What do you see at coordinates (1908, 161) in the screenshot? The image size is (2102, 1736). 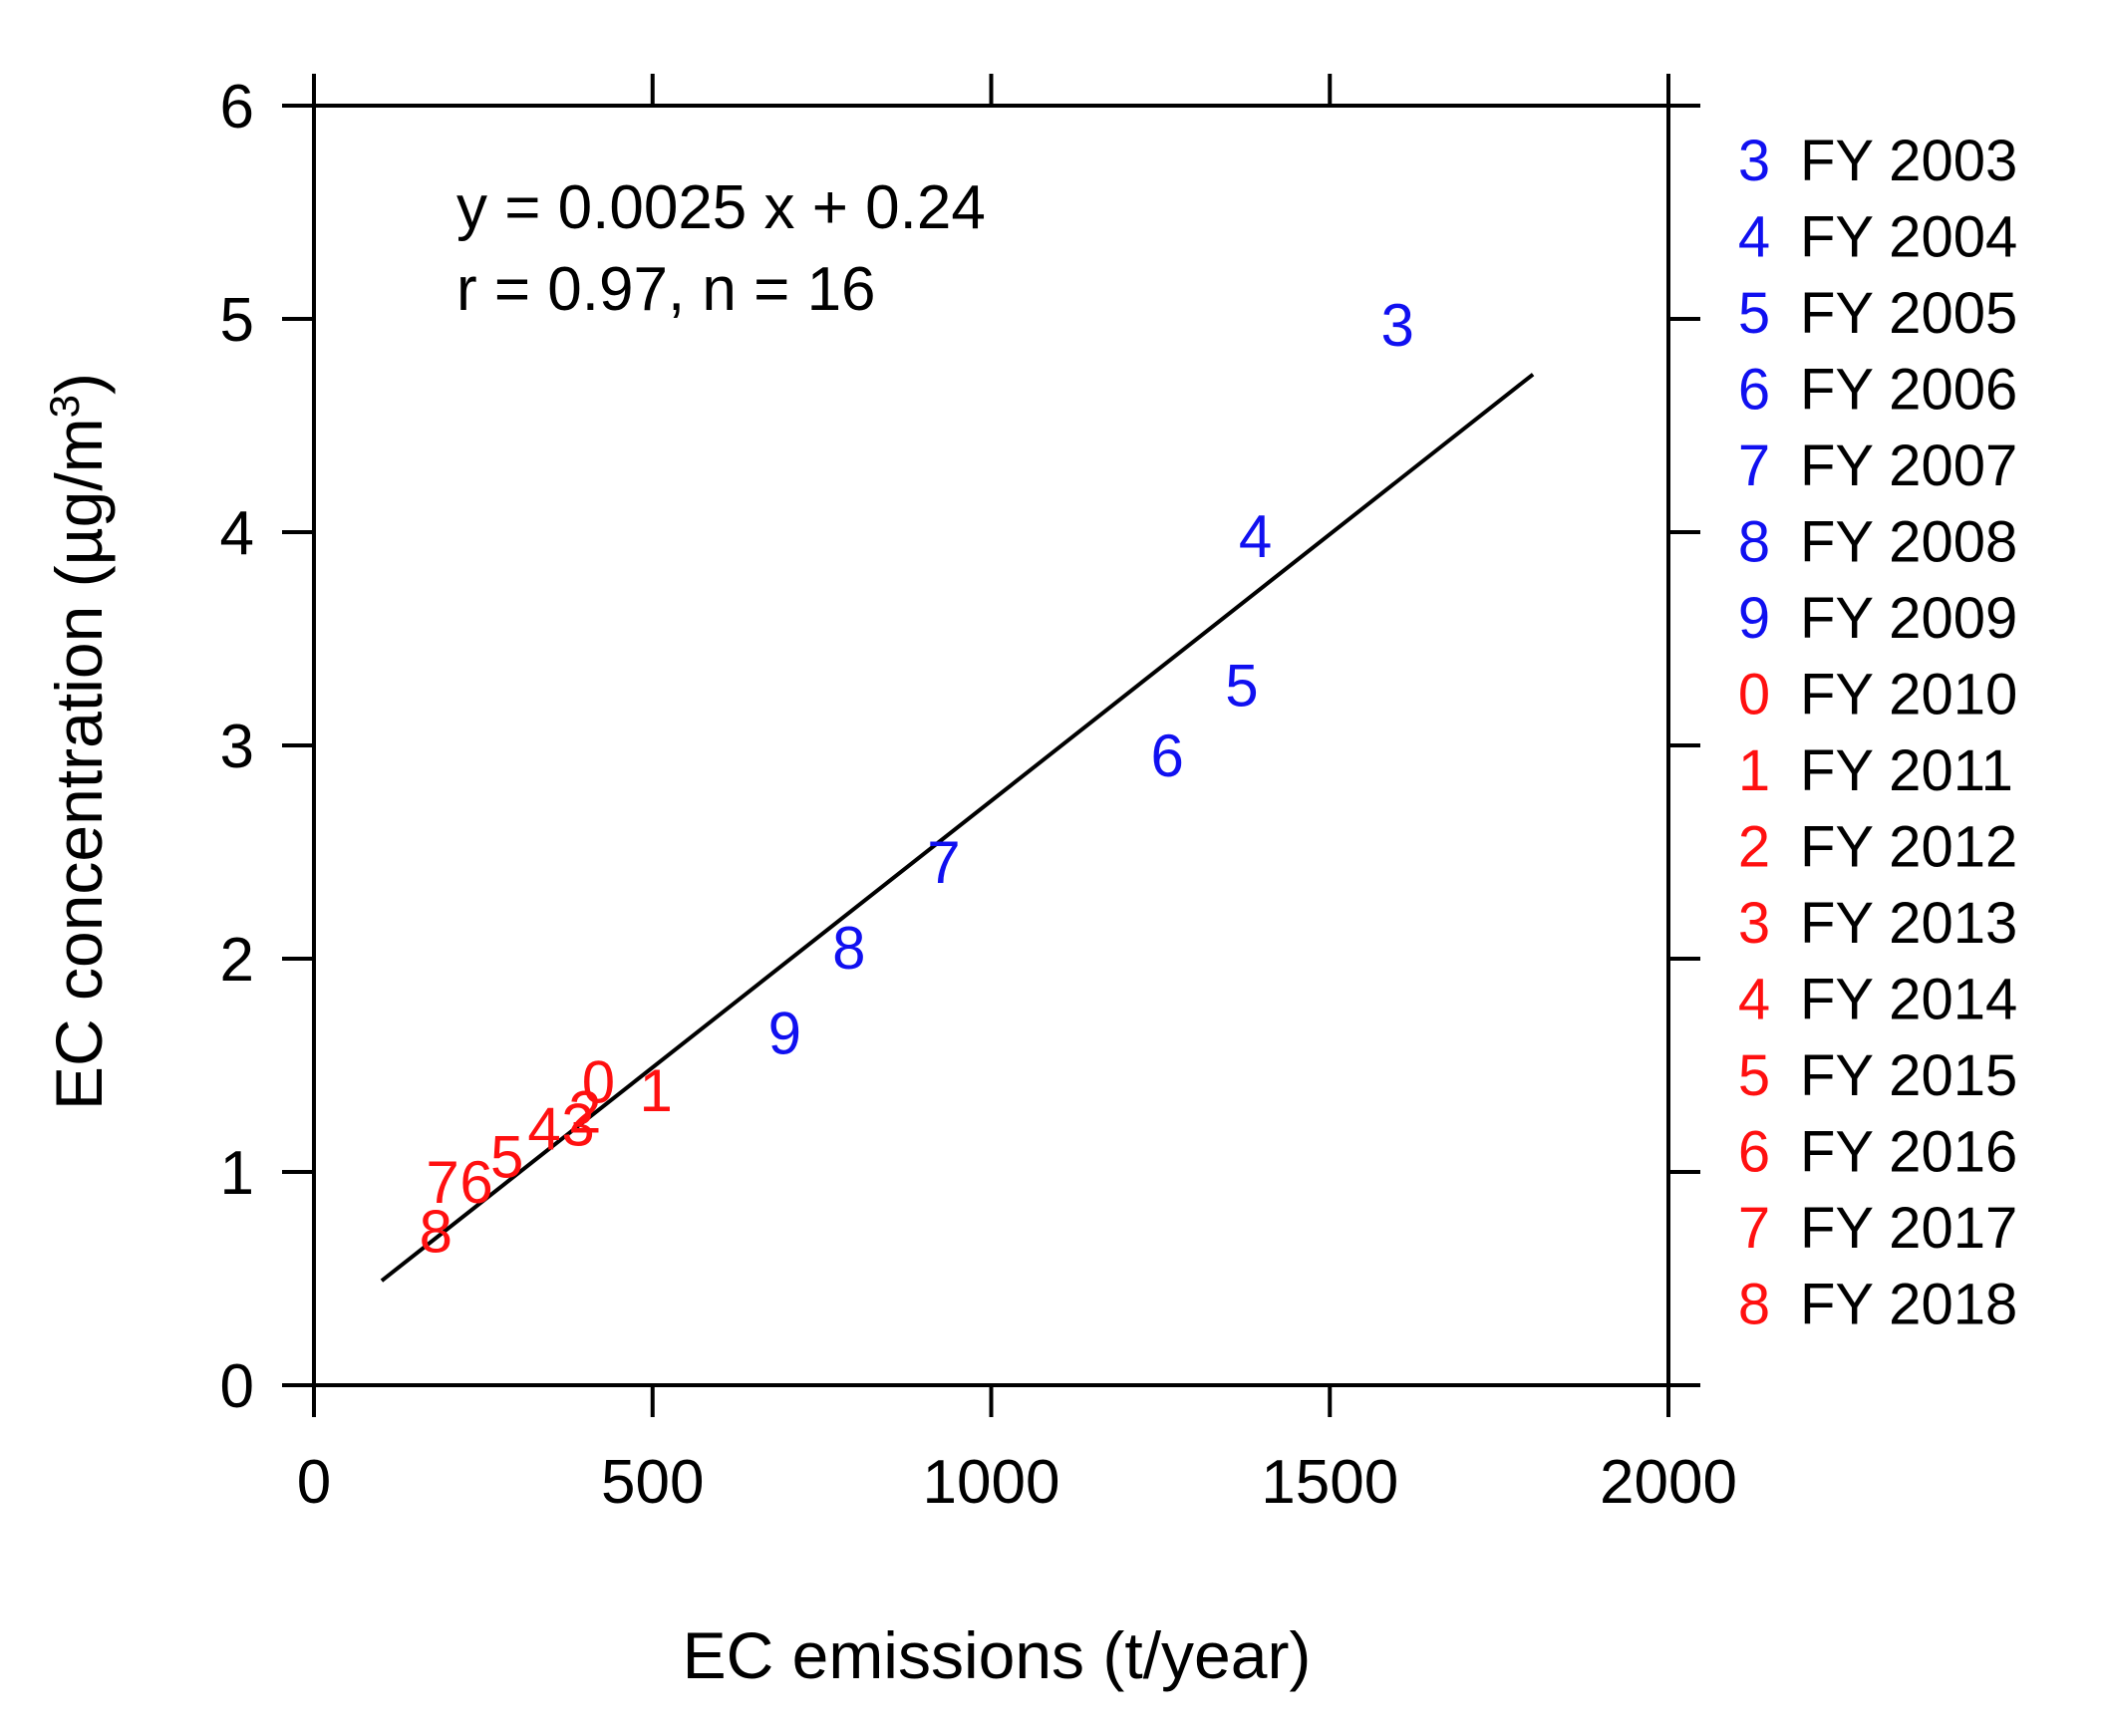 I see `legend-label: FY 2003` at bounding box center [1908, 161].